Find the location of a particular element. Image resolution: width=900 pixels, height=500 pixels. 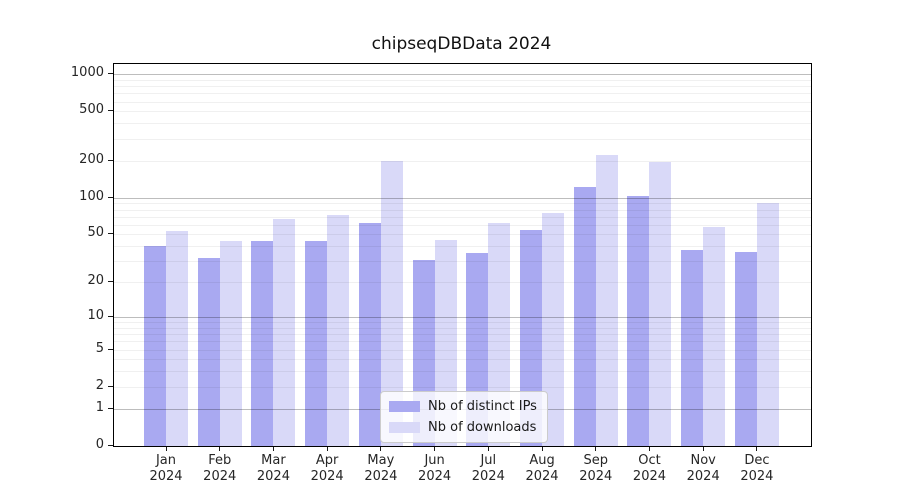

legend: Nb of distinct IPs Nb of downloads is located at coordinates (464, 417).